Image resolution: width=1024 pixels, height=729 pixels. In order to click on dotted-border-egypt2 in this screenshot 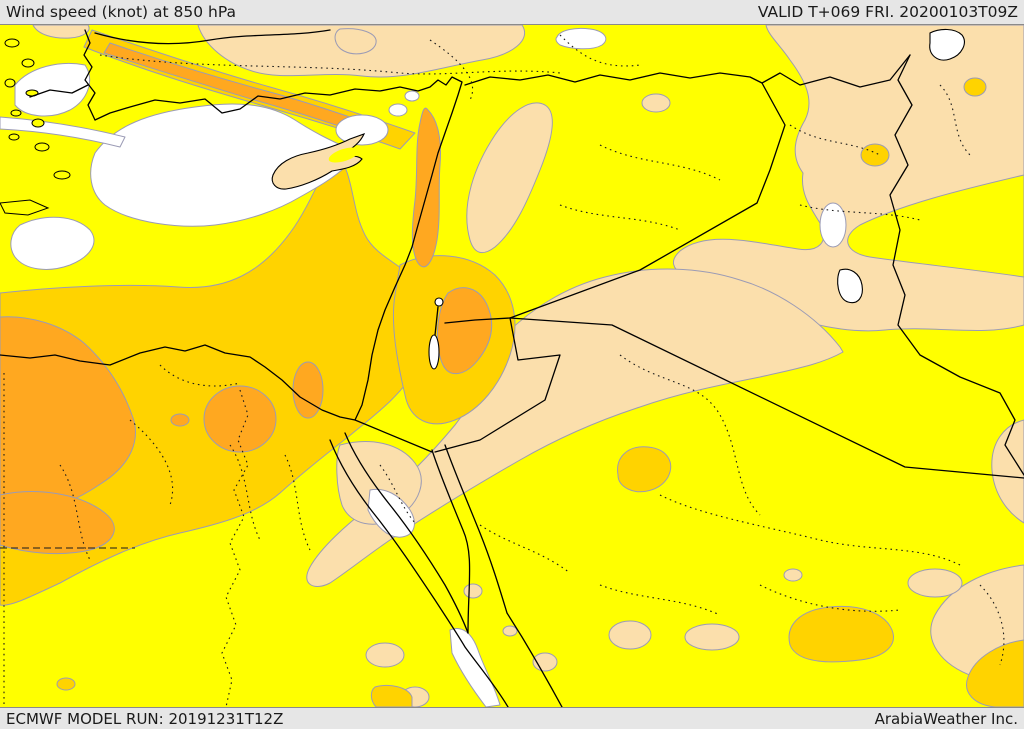, I will do `click(245, 492)`.